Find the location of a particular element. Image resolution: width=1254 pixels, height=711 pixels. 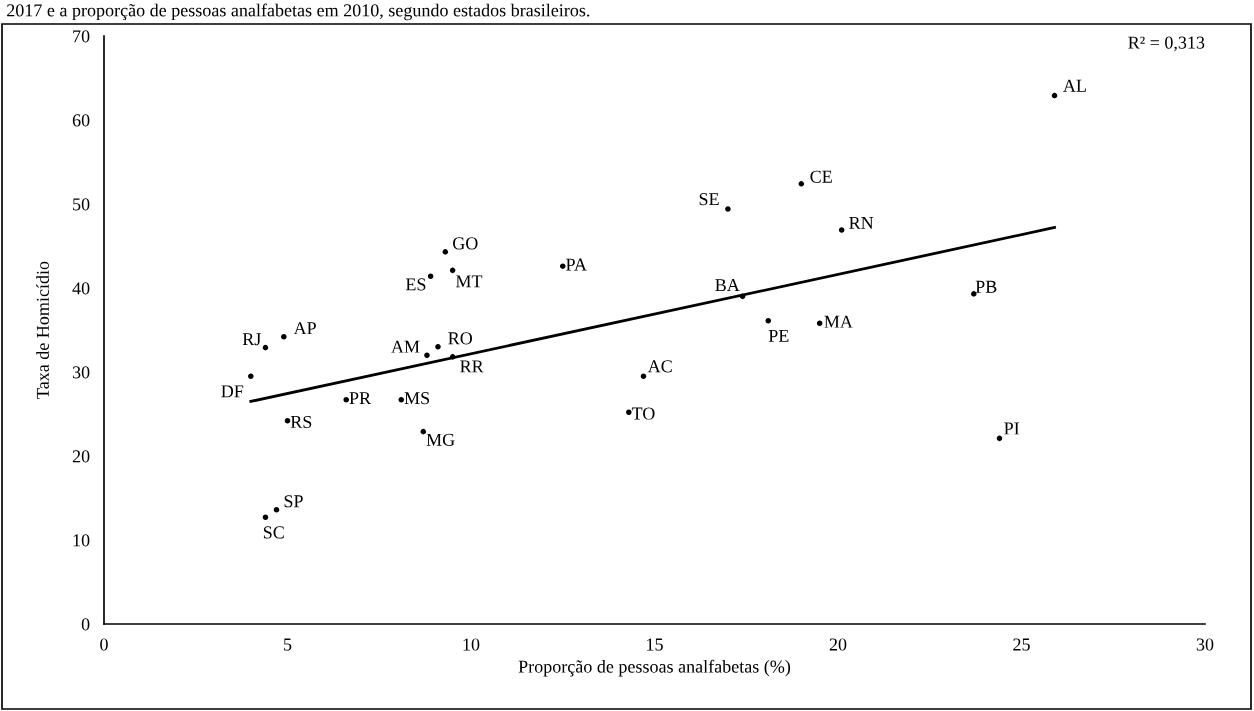

data-label: PB is located at coordinates (986, 286).